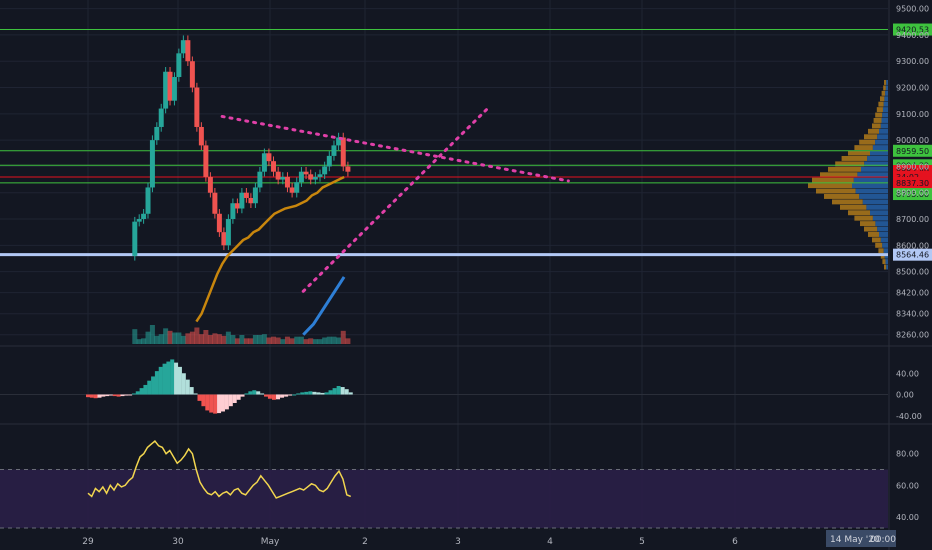  I want to click on macd-pane, so click(444, 386).